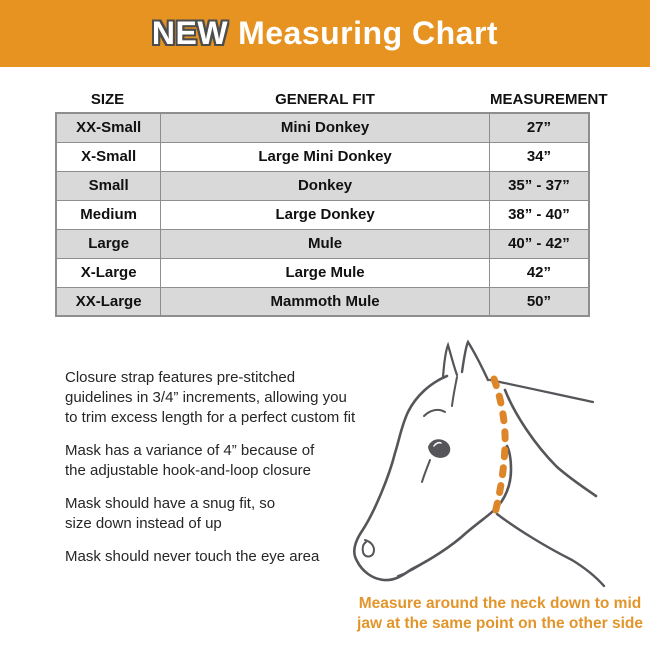 Image resolution: width=650 pixels, height=650 pixels. I want to click on table-row: XX-Small Mini Donkey 27”, so click(322, 127).